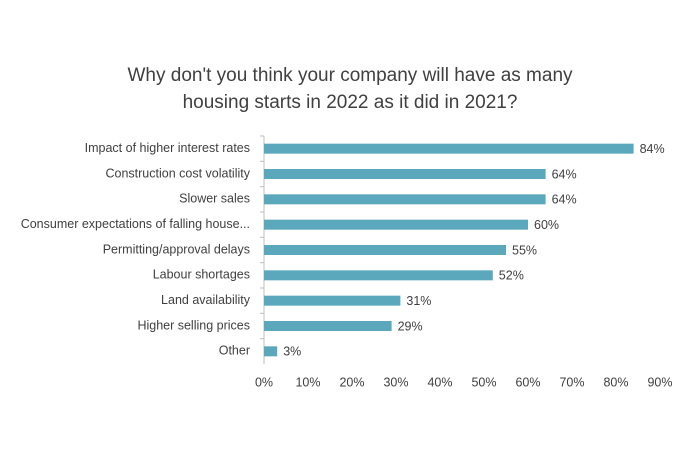  I want to click on x-tick-label: 60%, so click(527, 382).